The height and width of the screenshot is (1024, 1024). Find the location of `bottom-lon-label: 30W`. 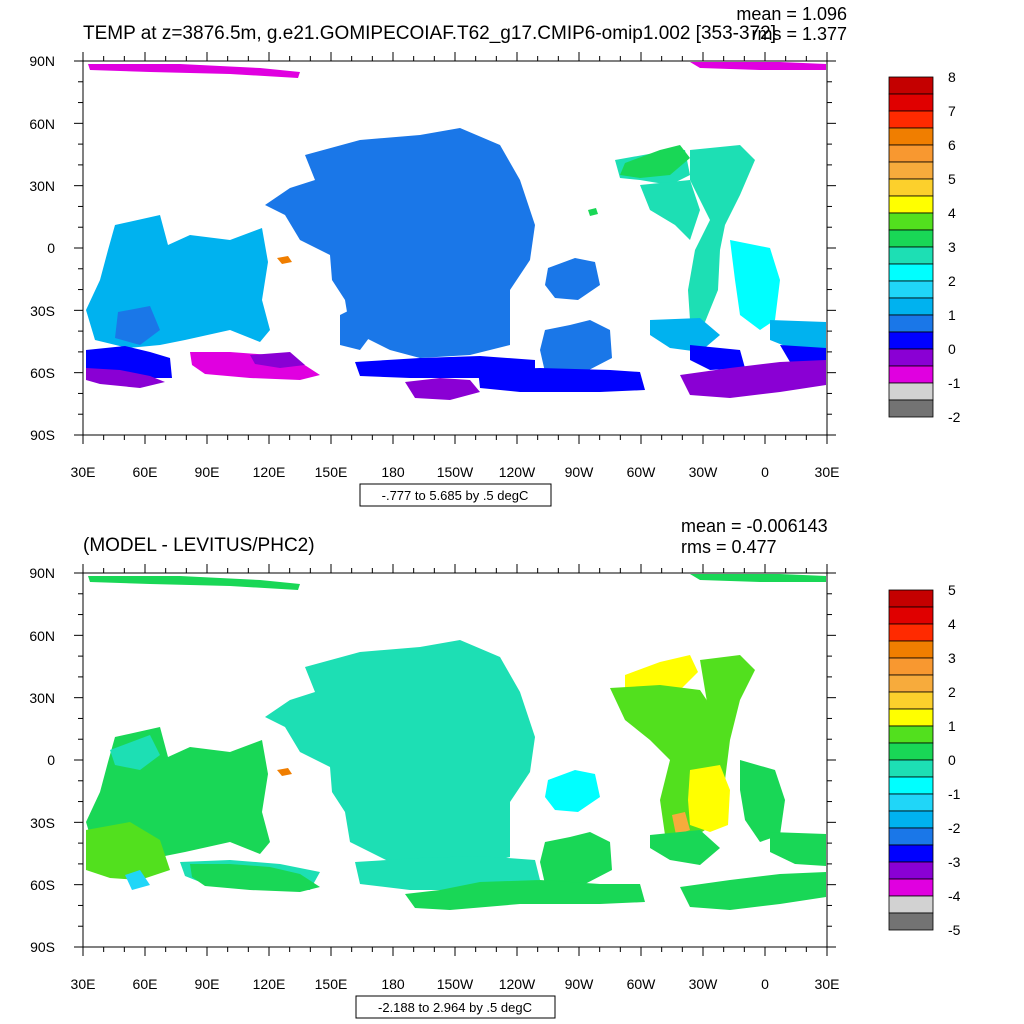

bottom-lon-label: 30W is located at coordinates (704, 984).